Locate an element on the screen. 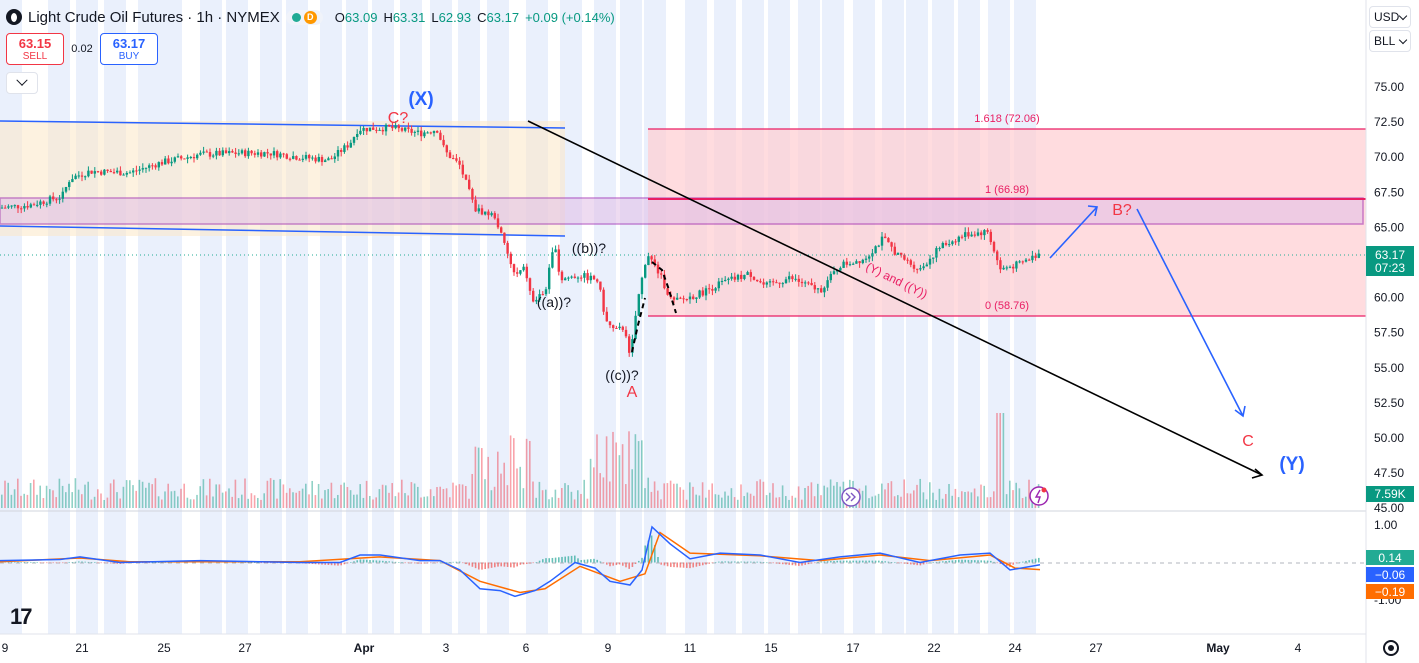 Image resolution: width=1419 pixels, height=663 pixels. channel-upper-line is located at coordinates (283, 124).